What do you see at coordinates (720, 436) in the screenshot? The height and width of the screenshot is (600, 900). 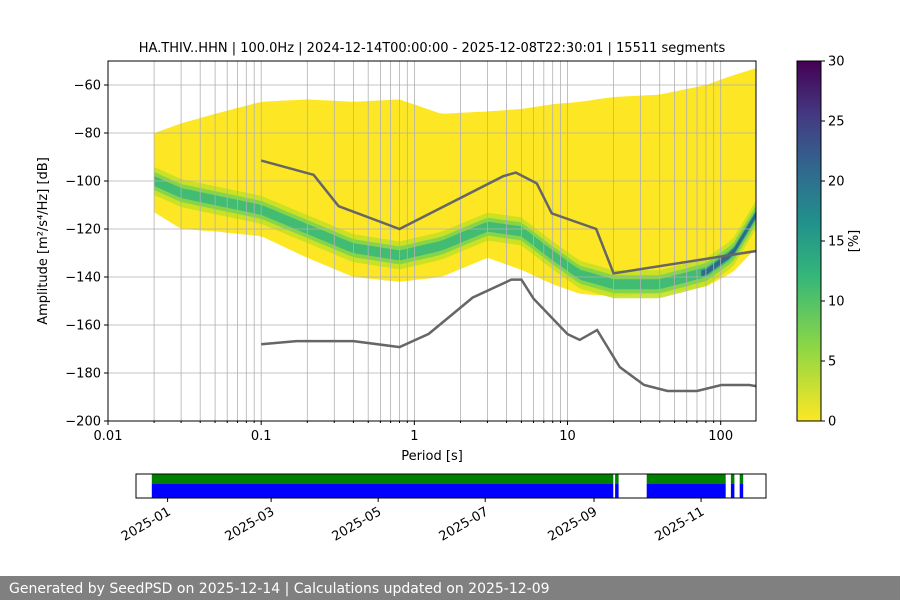 I see `x-tick-label: 100` at bounding box center [720, 436].